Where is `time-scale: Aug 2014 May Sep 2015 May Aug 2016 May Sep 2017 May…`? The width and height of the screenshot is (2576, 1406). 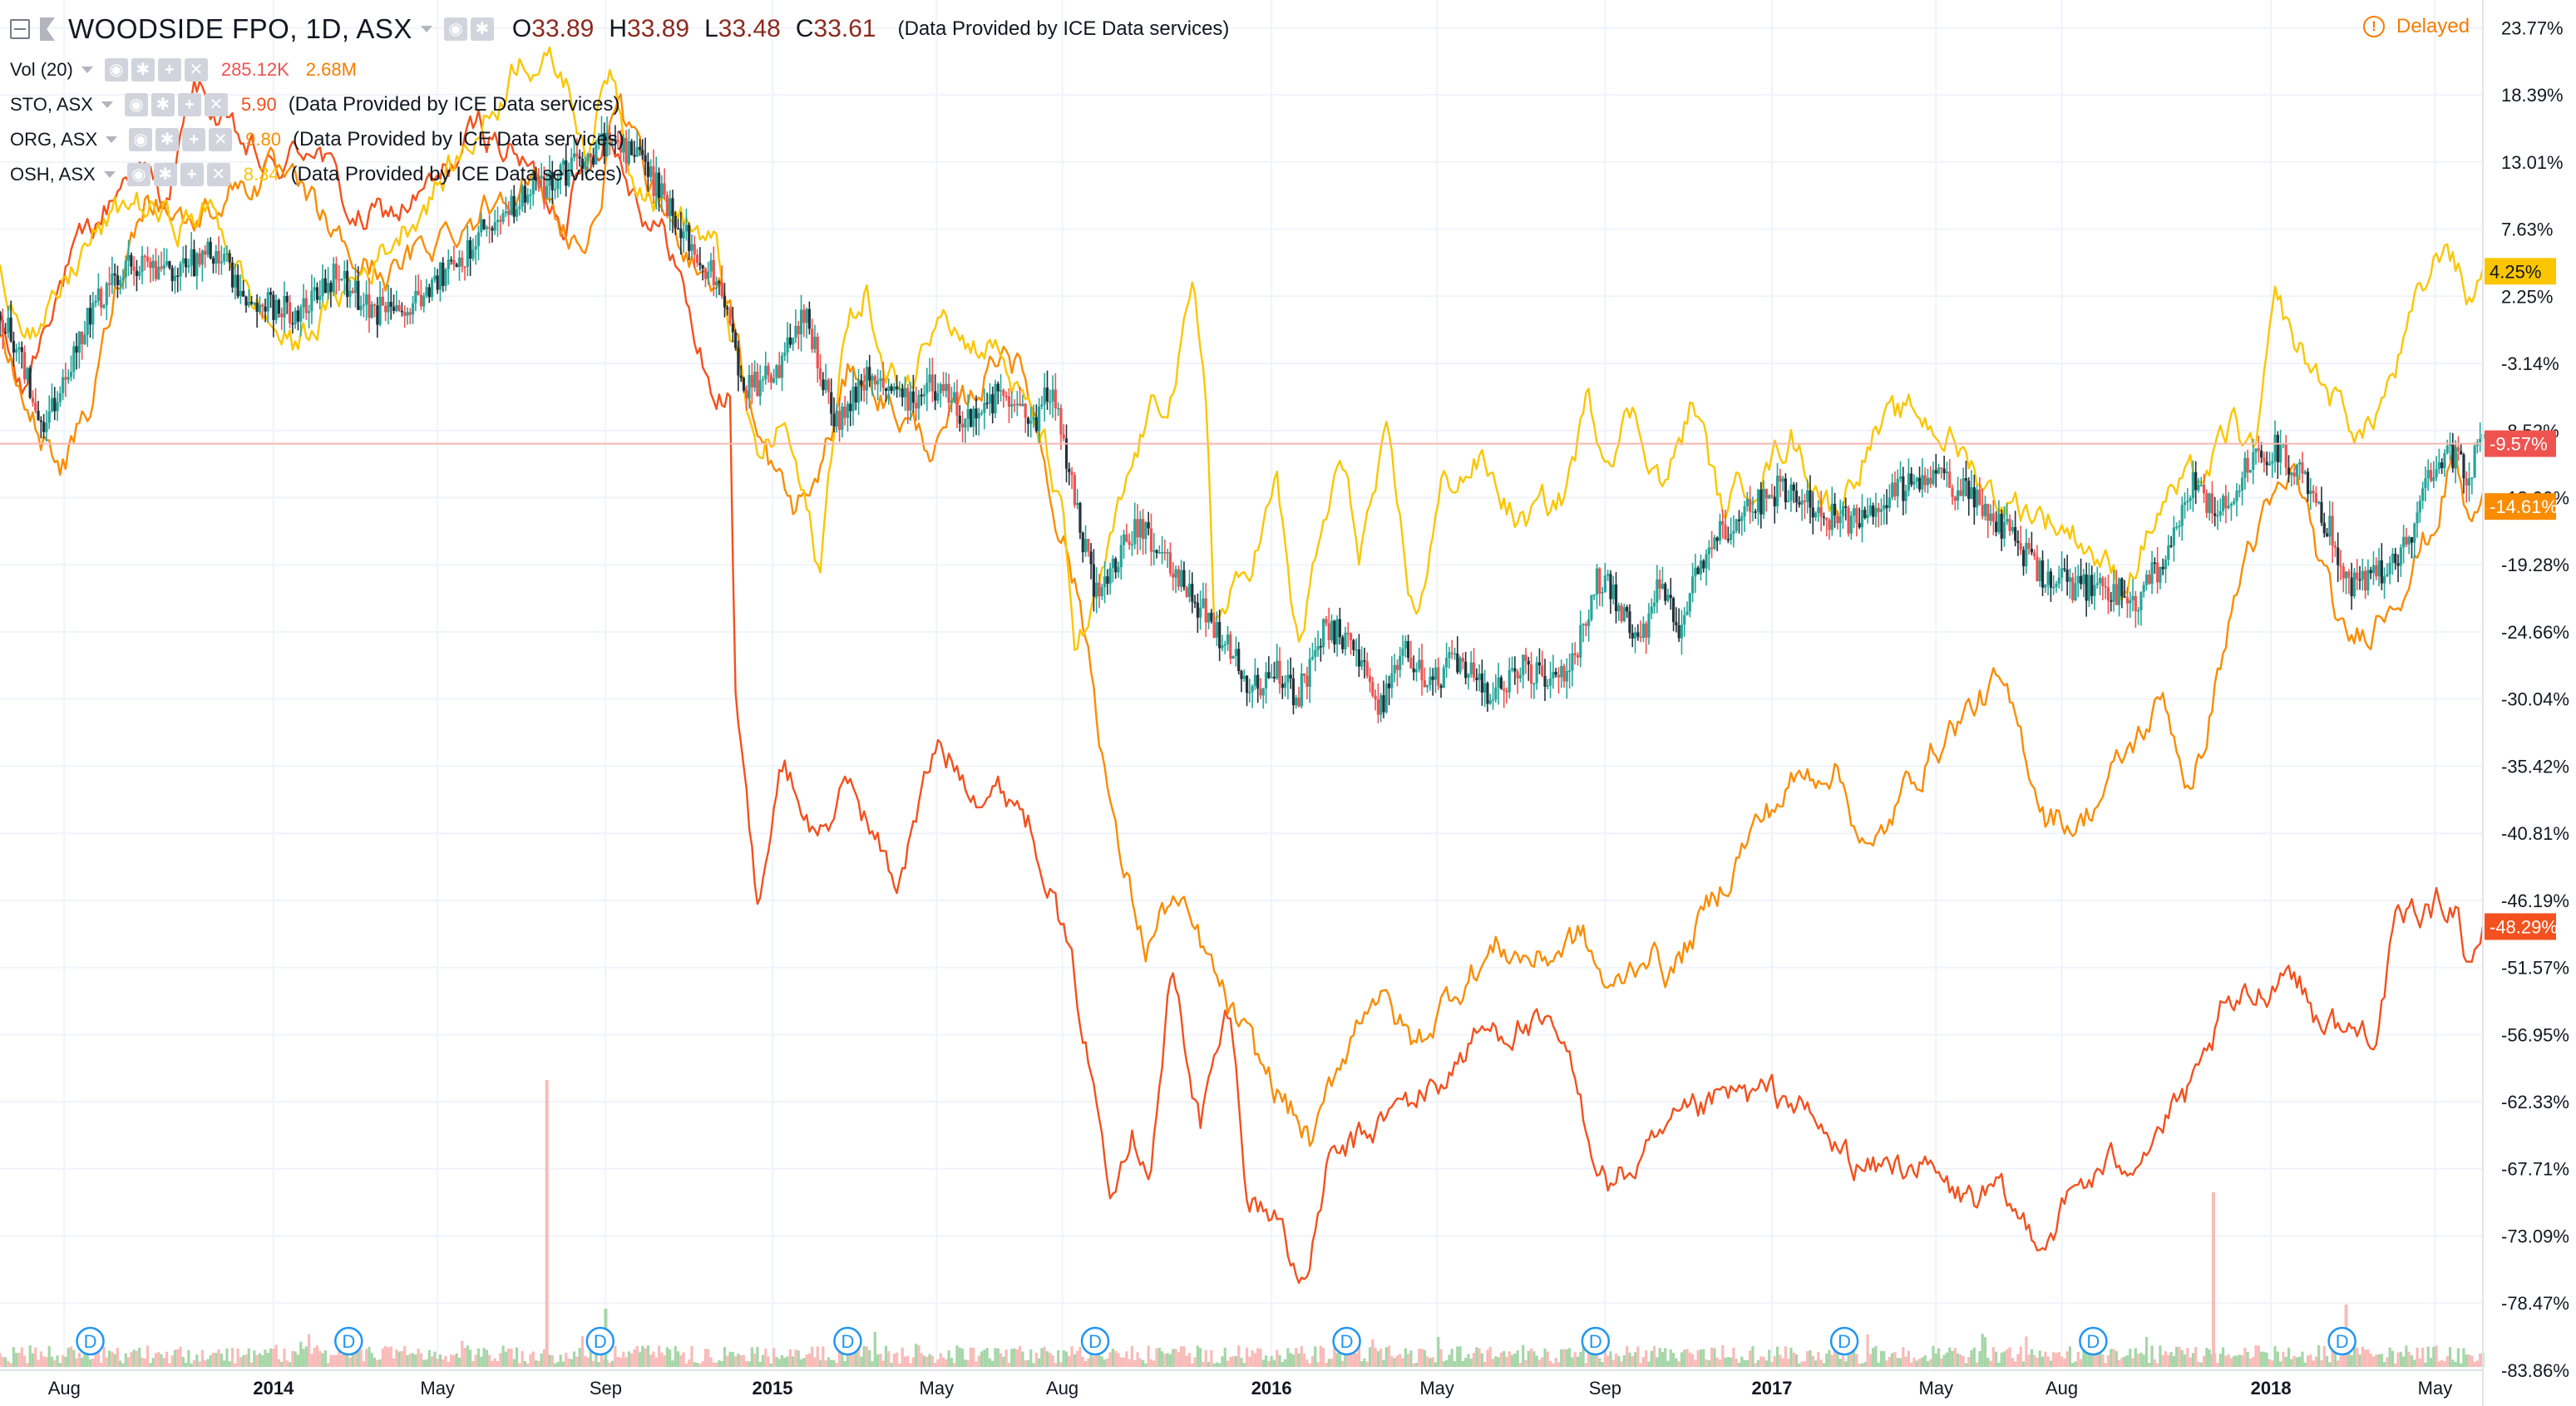
time-scale: Aug 2014 May Sep 2015 May Aug 2016 May Sep 2017 May… is located at coordinates (1250, 1388).